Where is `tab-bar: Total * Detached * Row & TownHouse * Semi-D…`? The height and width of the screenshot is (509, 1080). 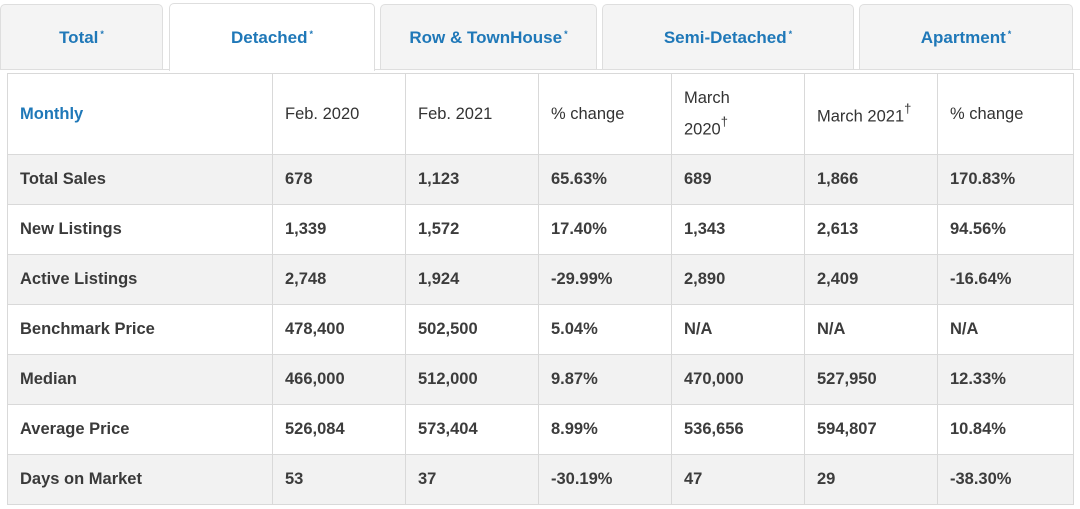
tab-bar: Total * Detached * Row & TownHouse * Semi-D… is located at coordinates (540, 35).